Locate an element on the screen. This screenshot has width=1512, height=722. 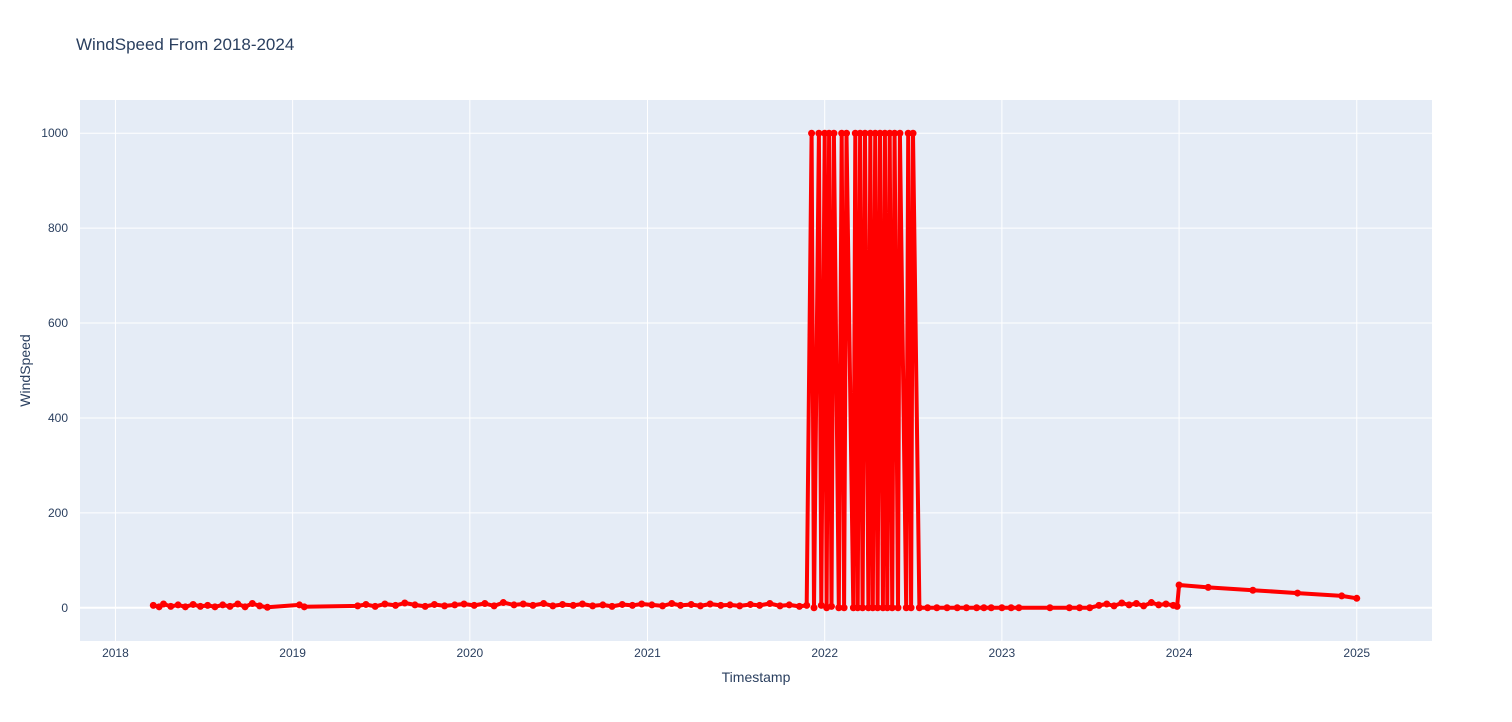
x-axis-title: Timestamp is located at coordinates (756, 677).